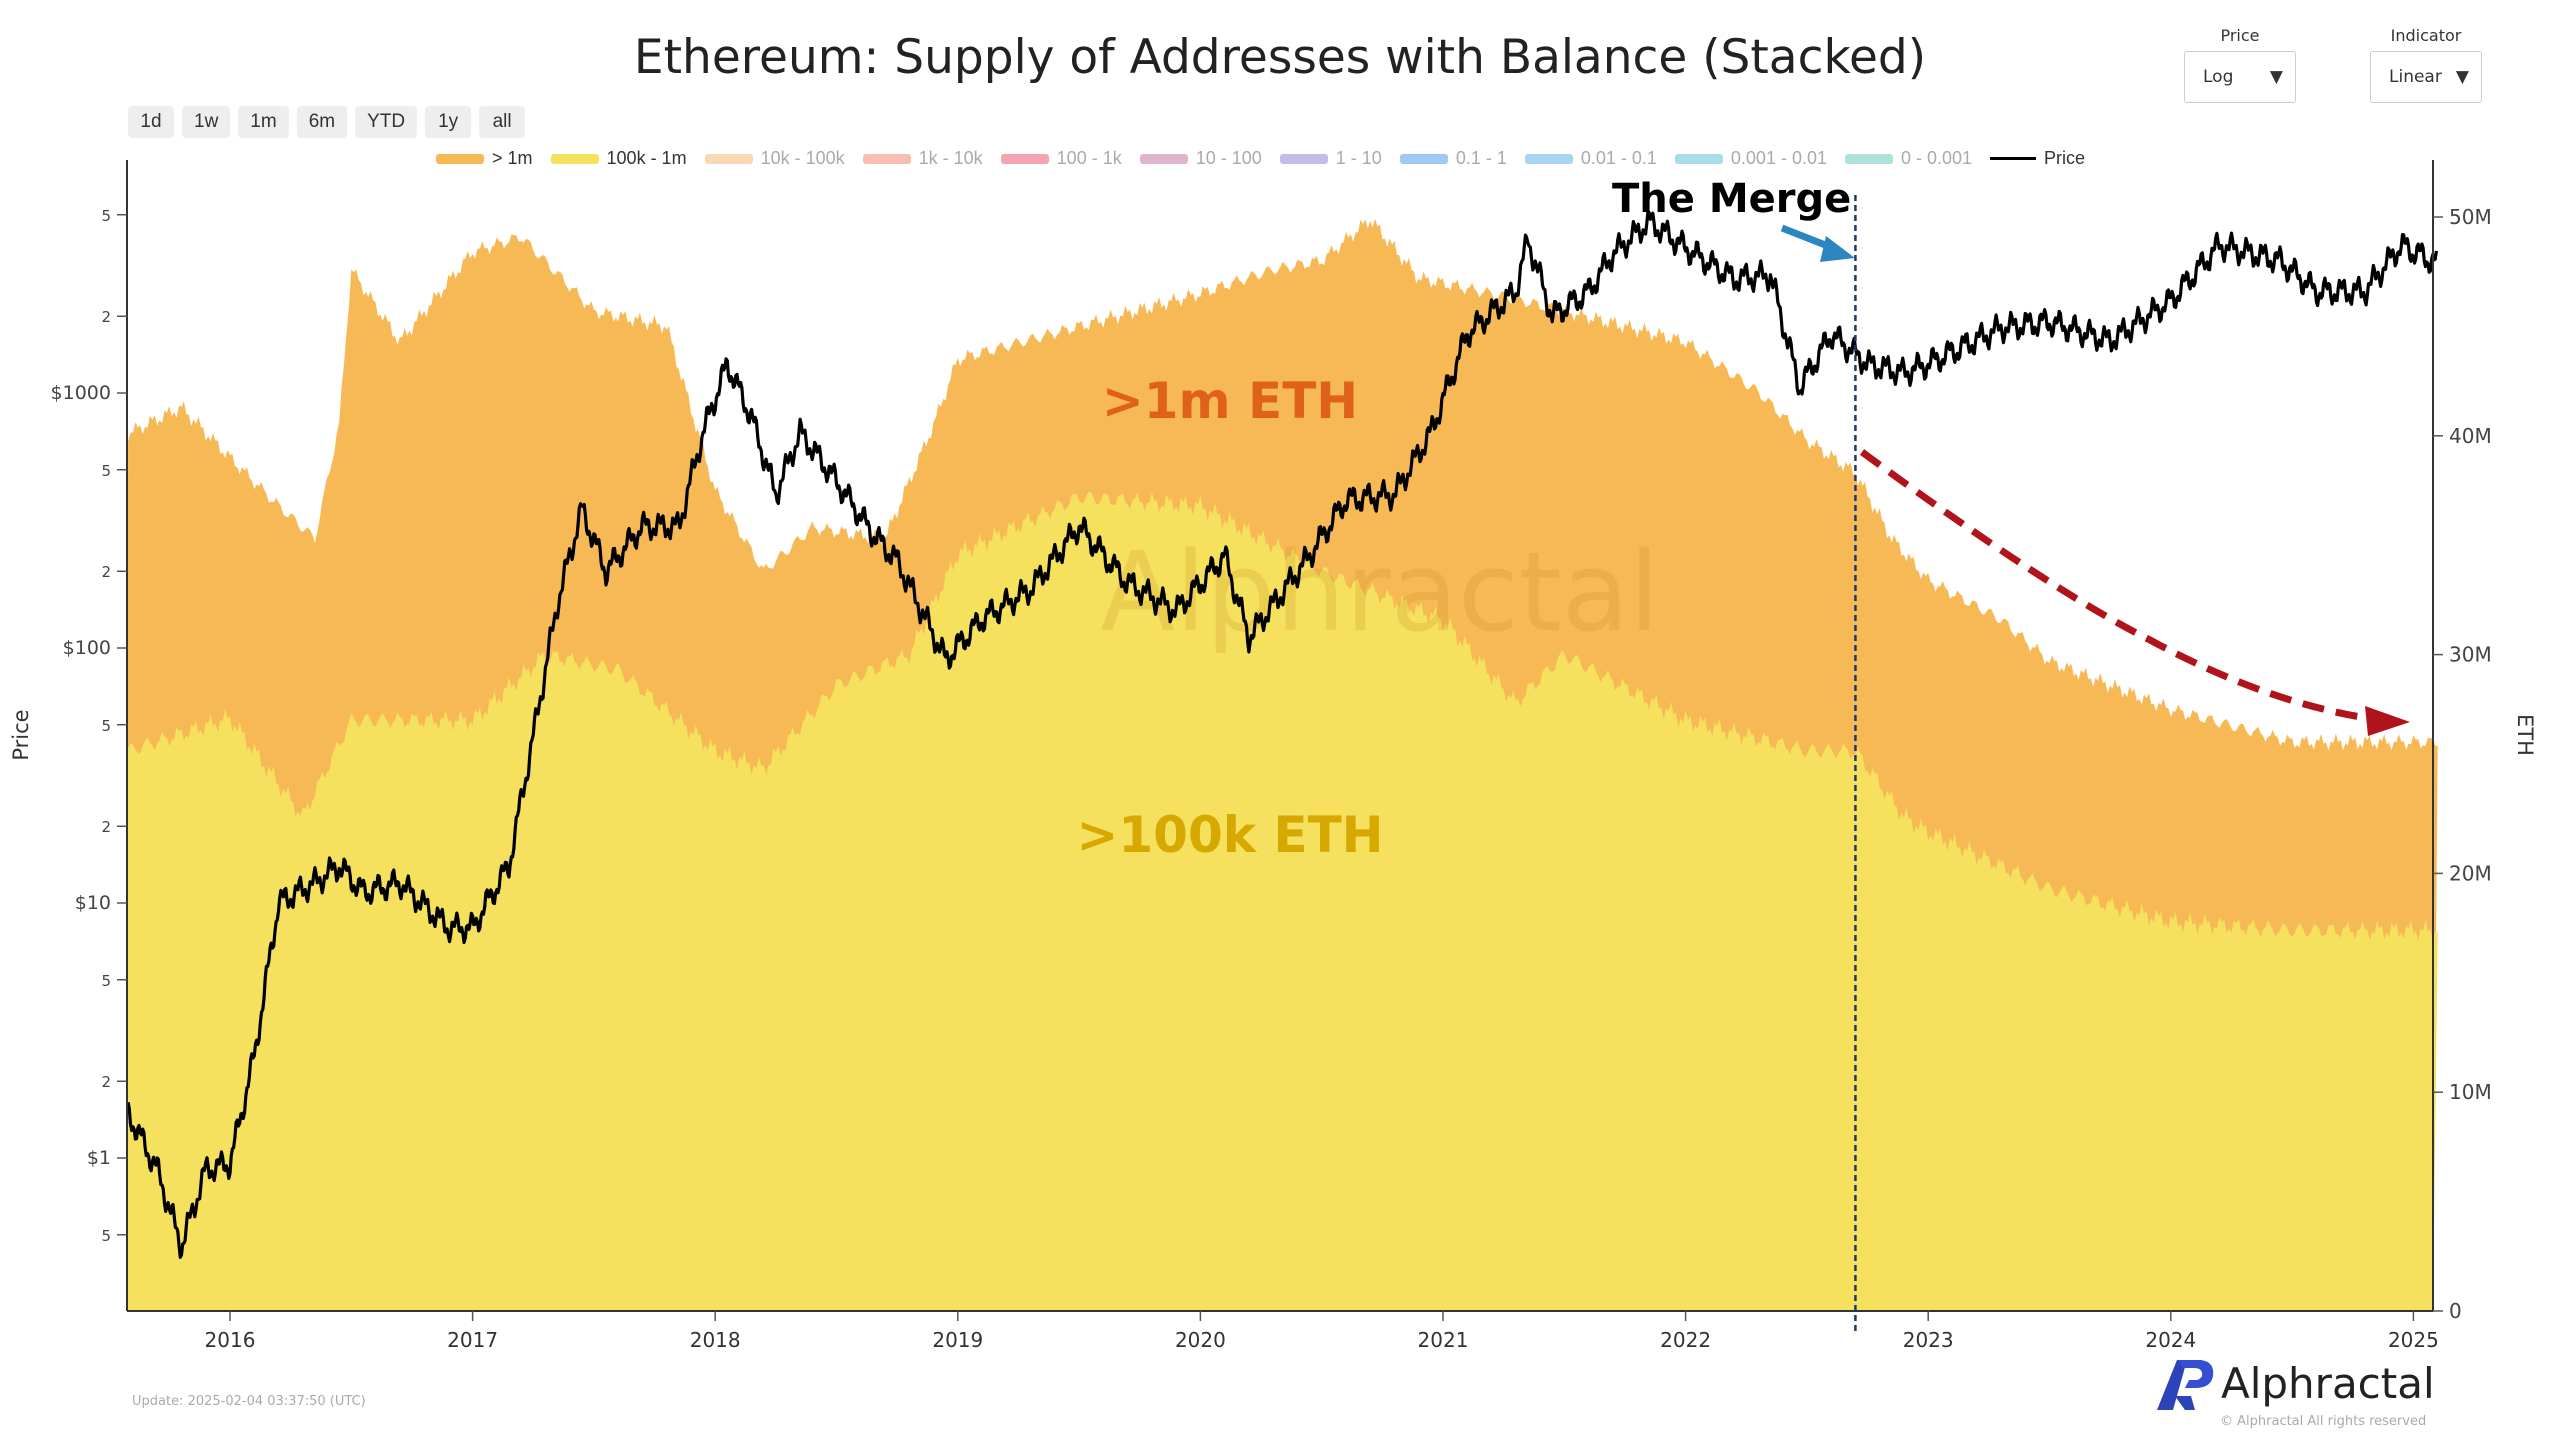 The image size is (2560, 1440). I want to click on update-timestamp: Update: 2025-02-04 03:37:50 (UTC), so click(249, 1401).